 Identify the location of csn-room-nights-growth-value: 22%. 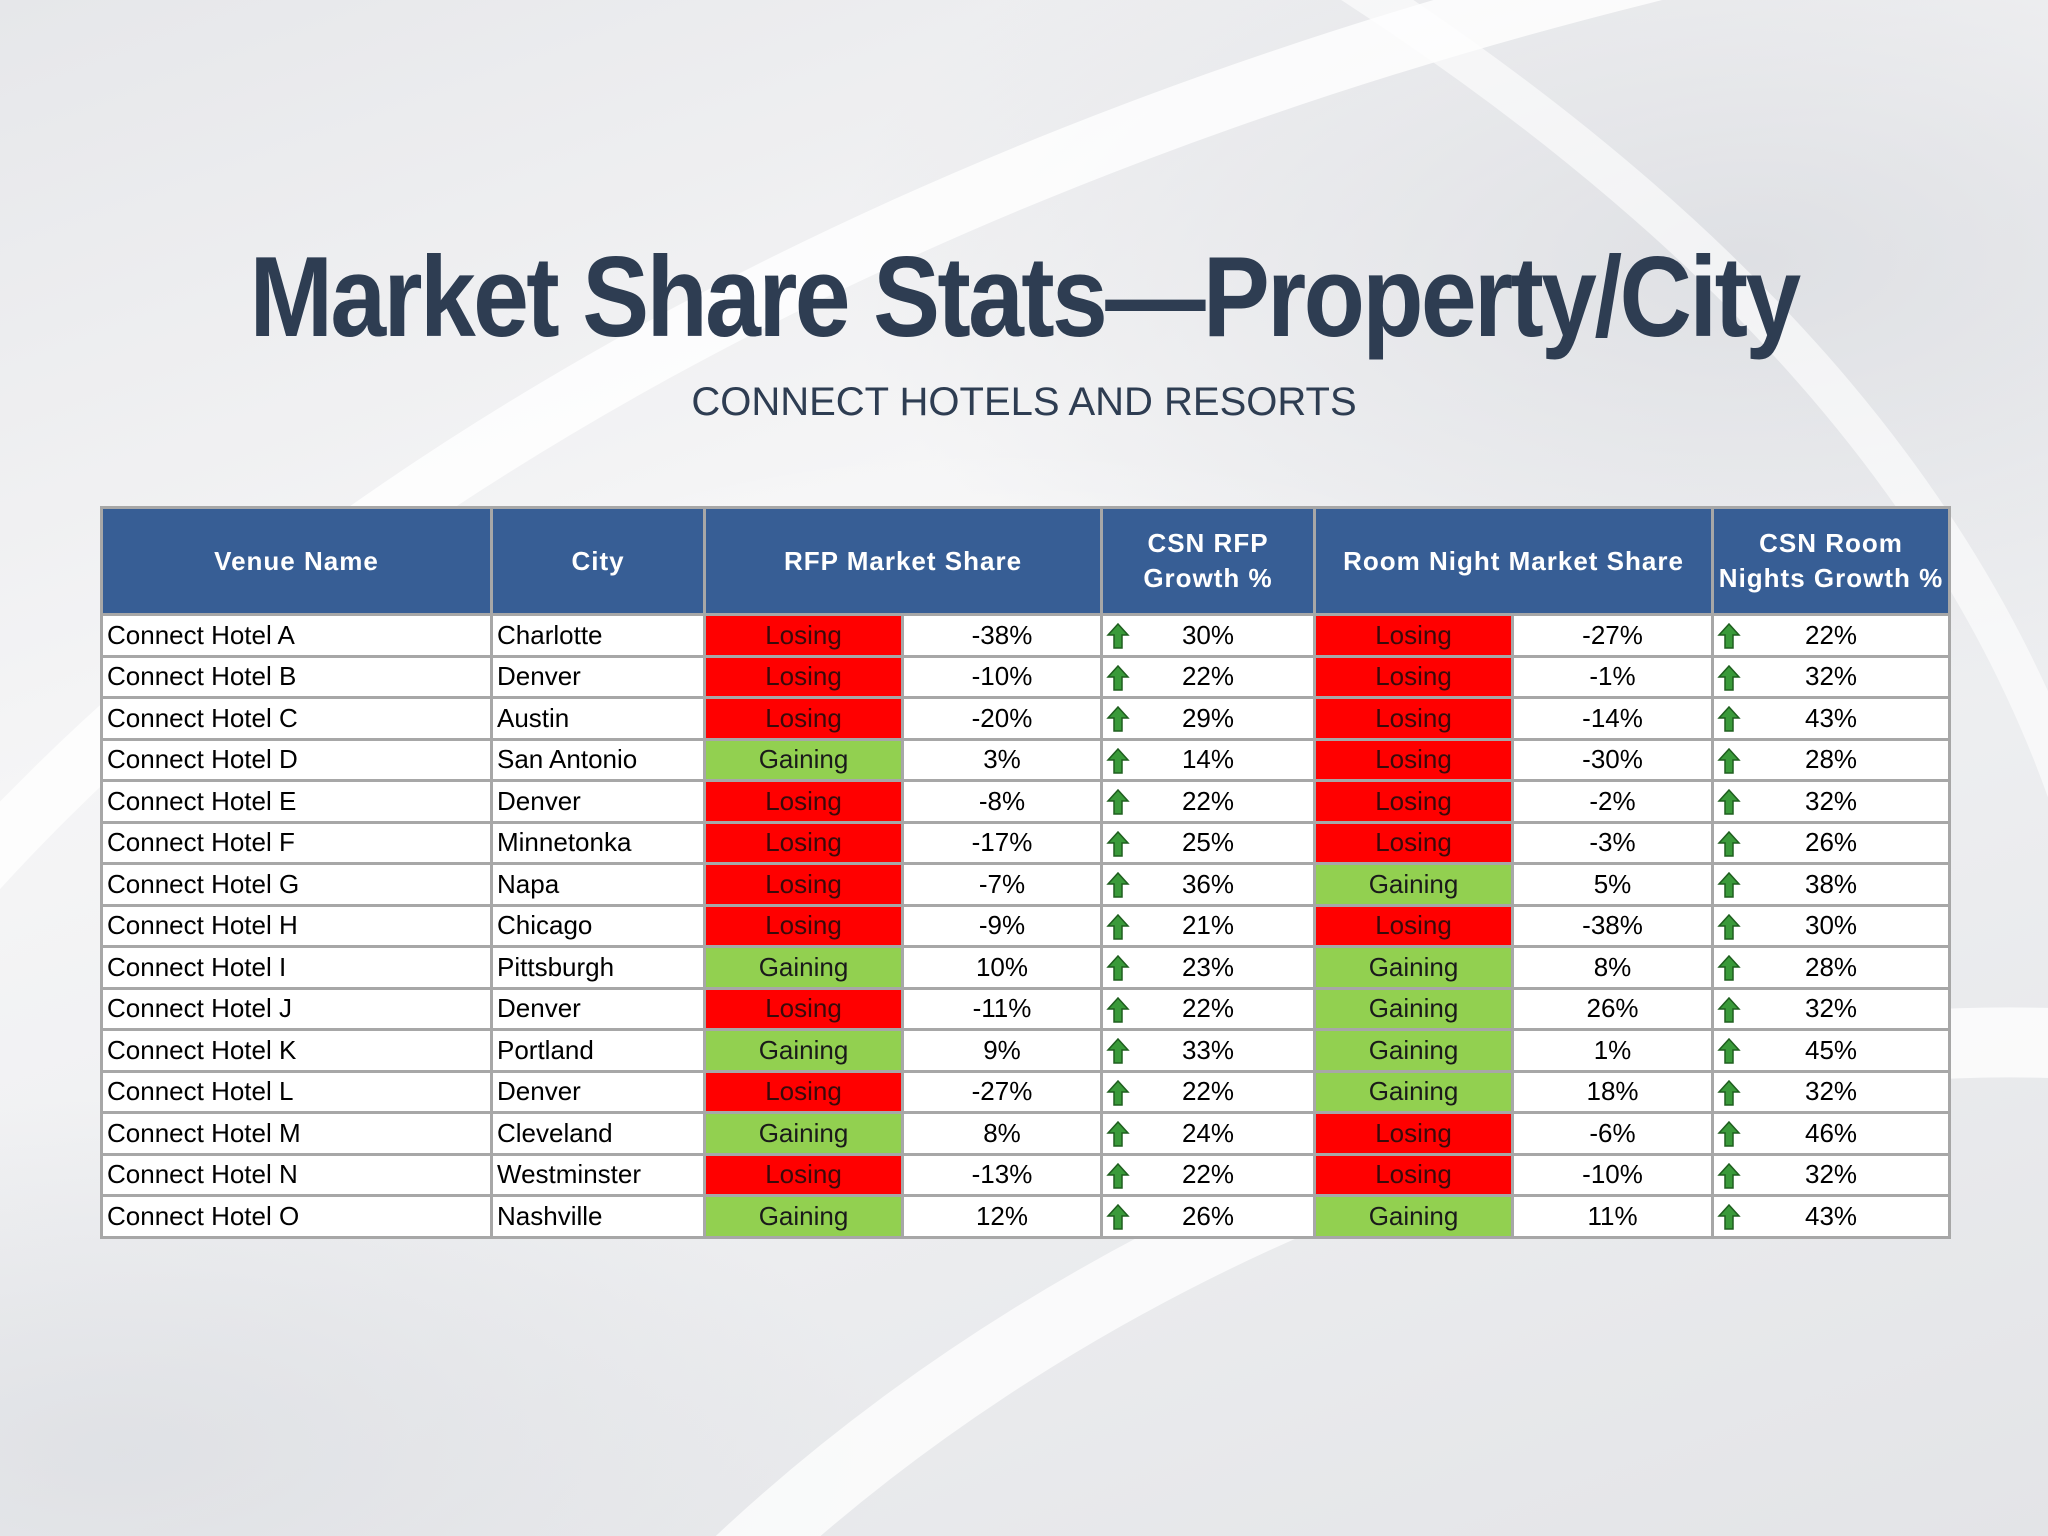
(1831, 634).